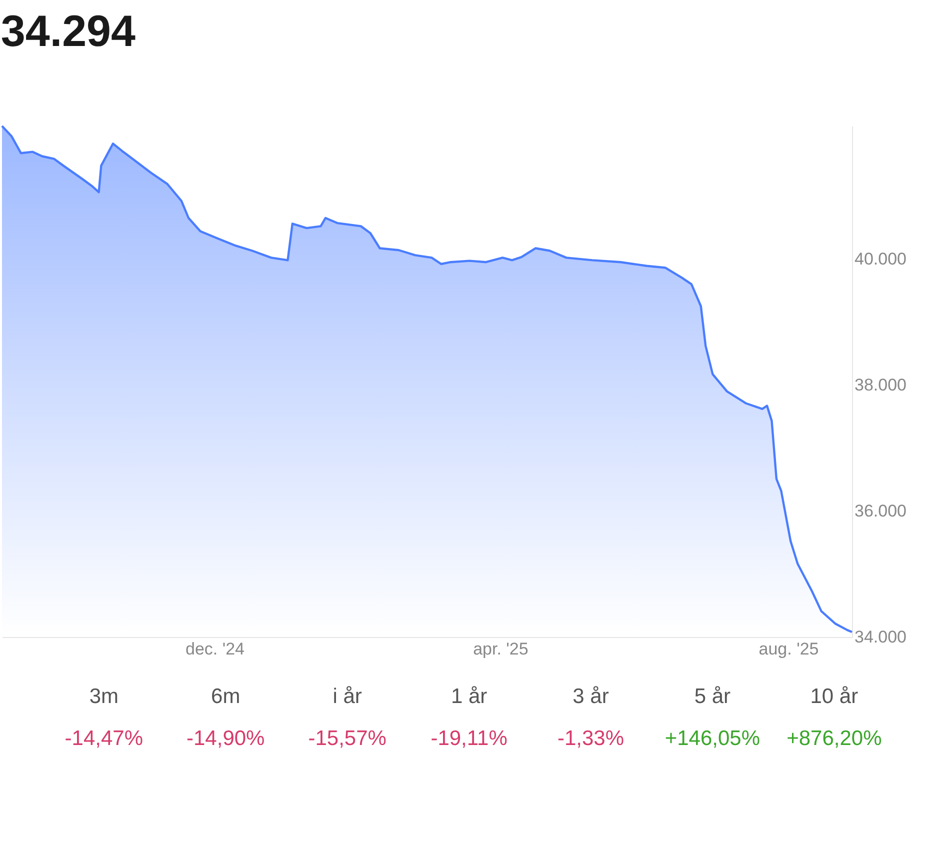  What do you see at coordinates (215, 649) in the screenshot?
I see `x-tick-label: dec. '24` at bounding box center [215, 649].